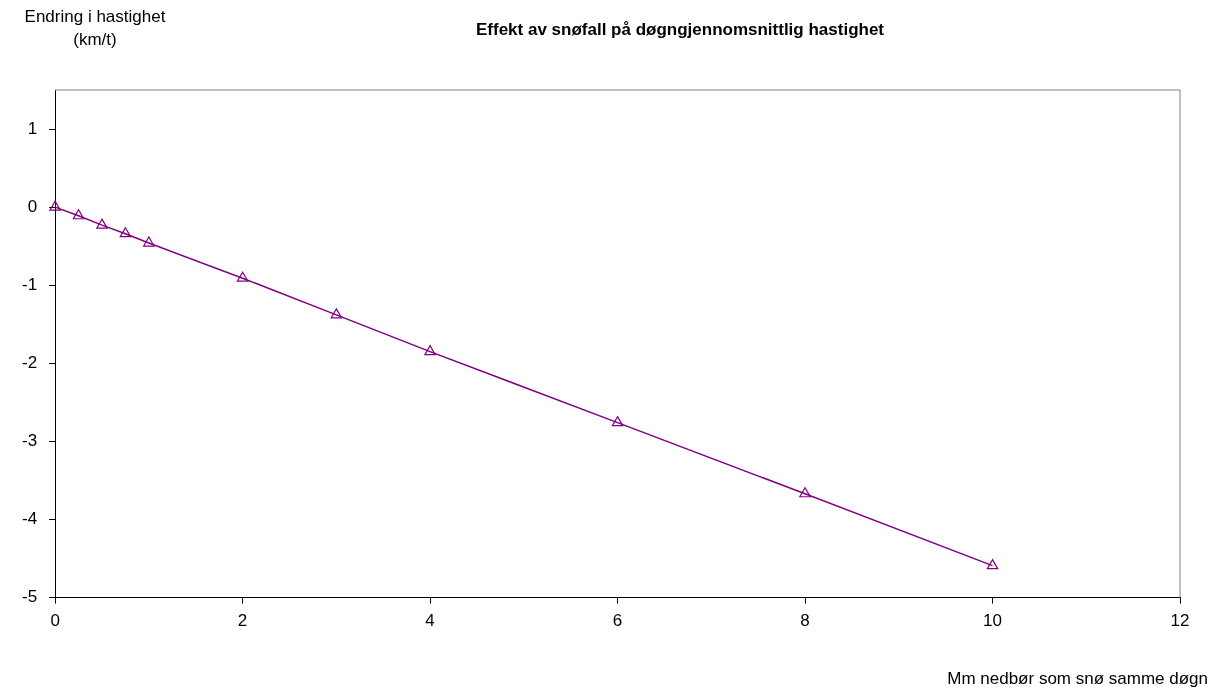 The height and width of the screenshot is (695, 1208). Describe the element at coordinates (1077, 679) in the screenshot. I see `x-axis-title: Mm nedbør som snø samme døgn` at that location.